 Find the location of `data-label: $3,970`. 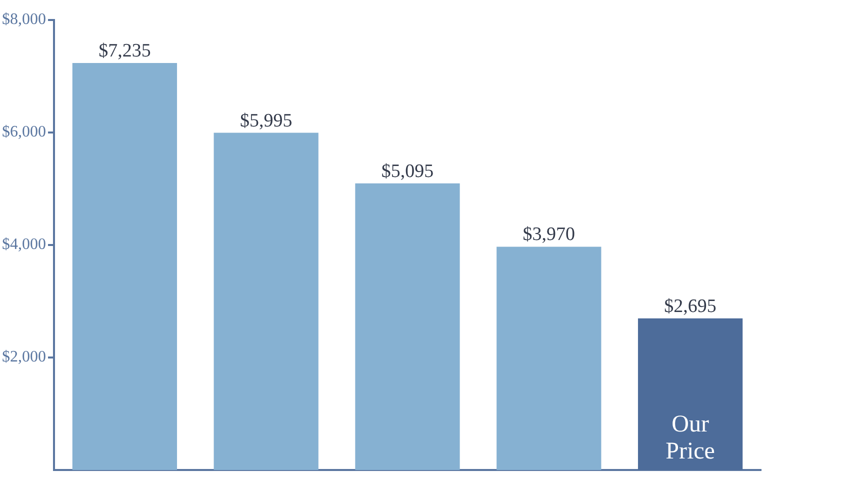

data-label: $3,970 is located at coordinates (549, 235).